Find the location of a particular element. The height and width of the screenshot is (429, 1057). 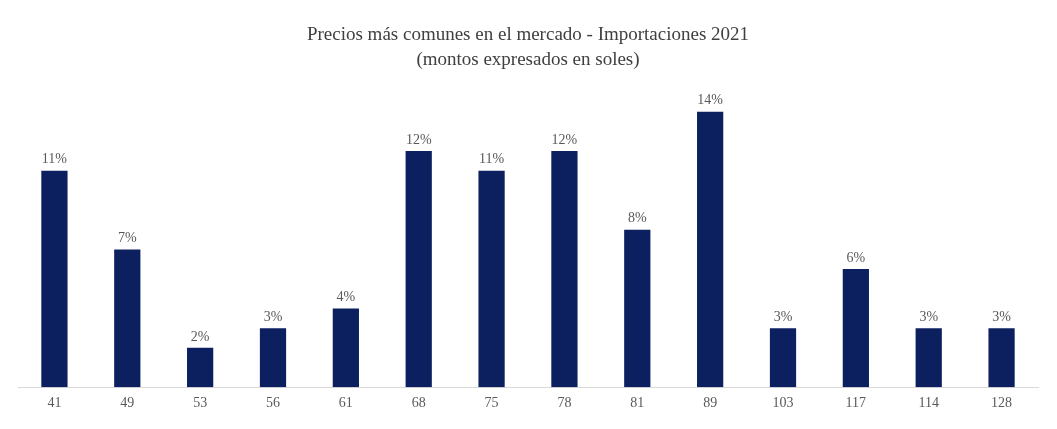

x-tick-label: 41 is located at coordinates (54, 403).